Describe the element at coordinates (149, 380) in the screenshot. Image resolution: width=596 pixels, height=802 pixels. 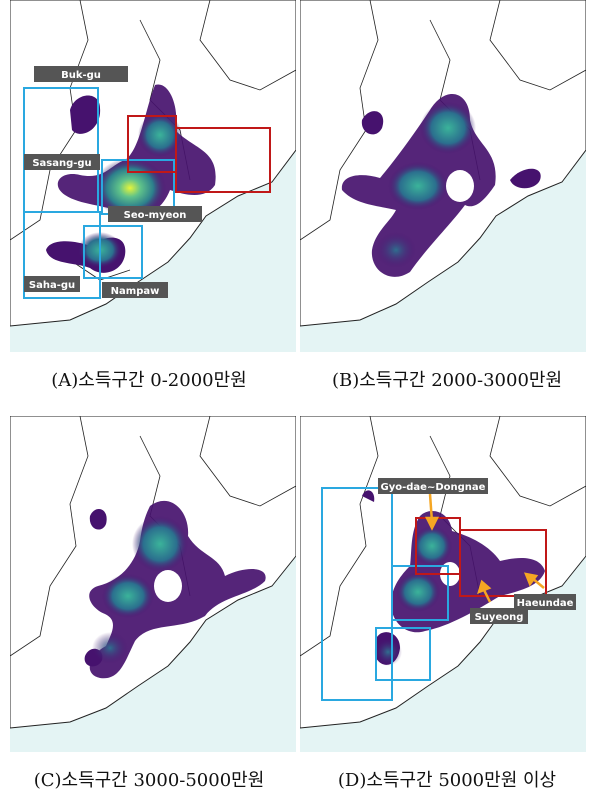
I see `caption-a: (A)소득구간 0-2000만원` at that location.